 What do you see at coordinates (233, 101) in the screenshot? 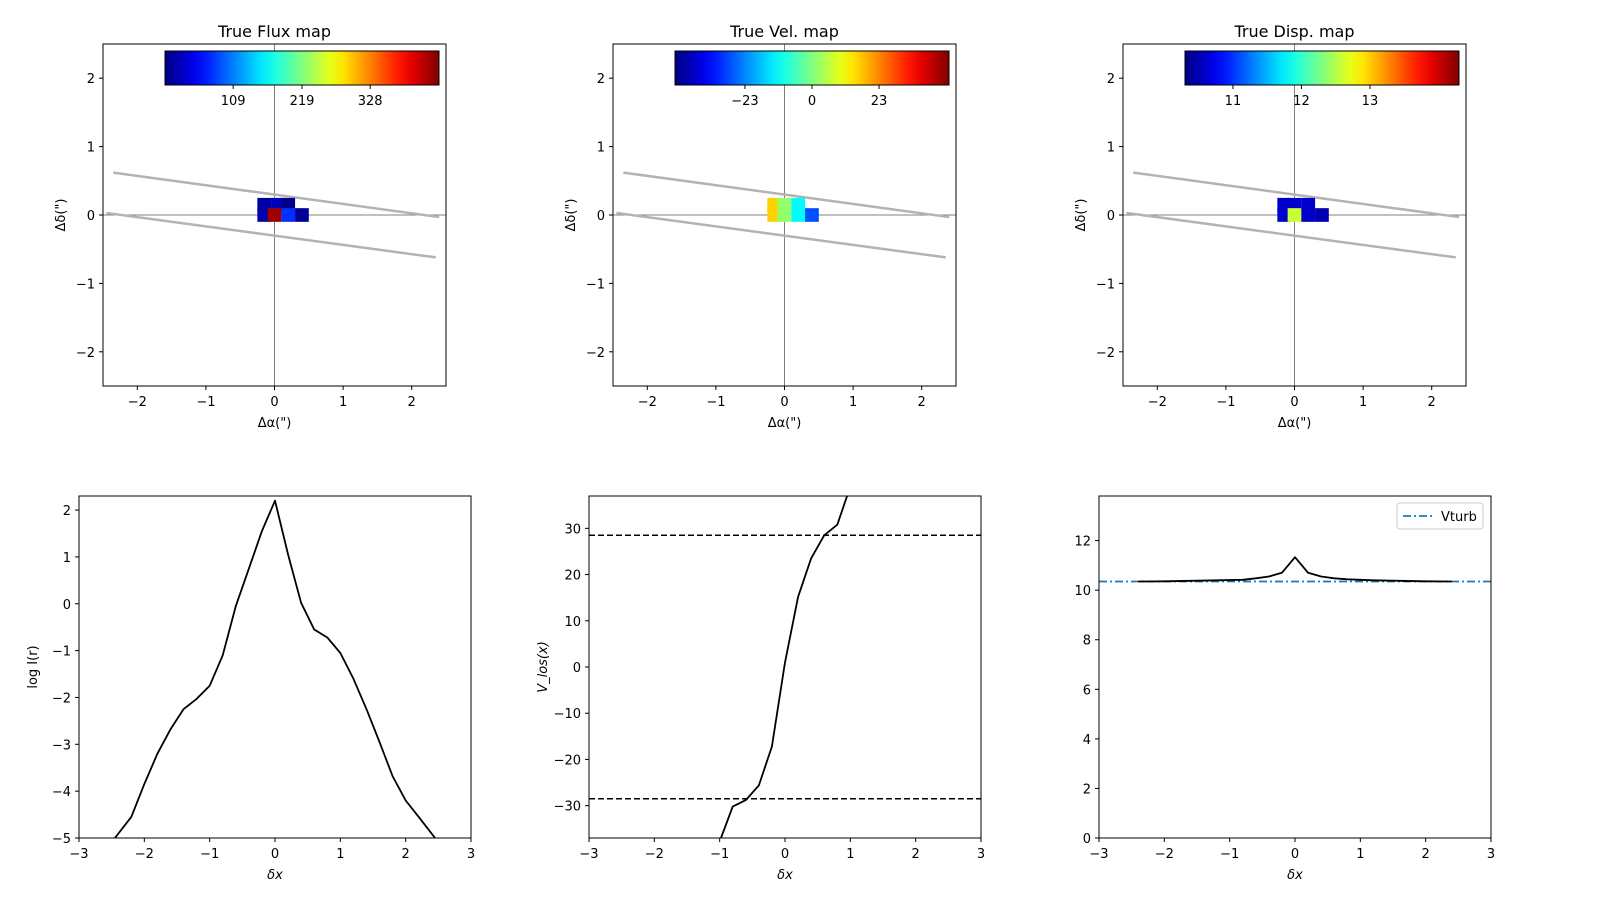
I see `colorbar-tick-label: 109` at bounding box center [233, 101].